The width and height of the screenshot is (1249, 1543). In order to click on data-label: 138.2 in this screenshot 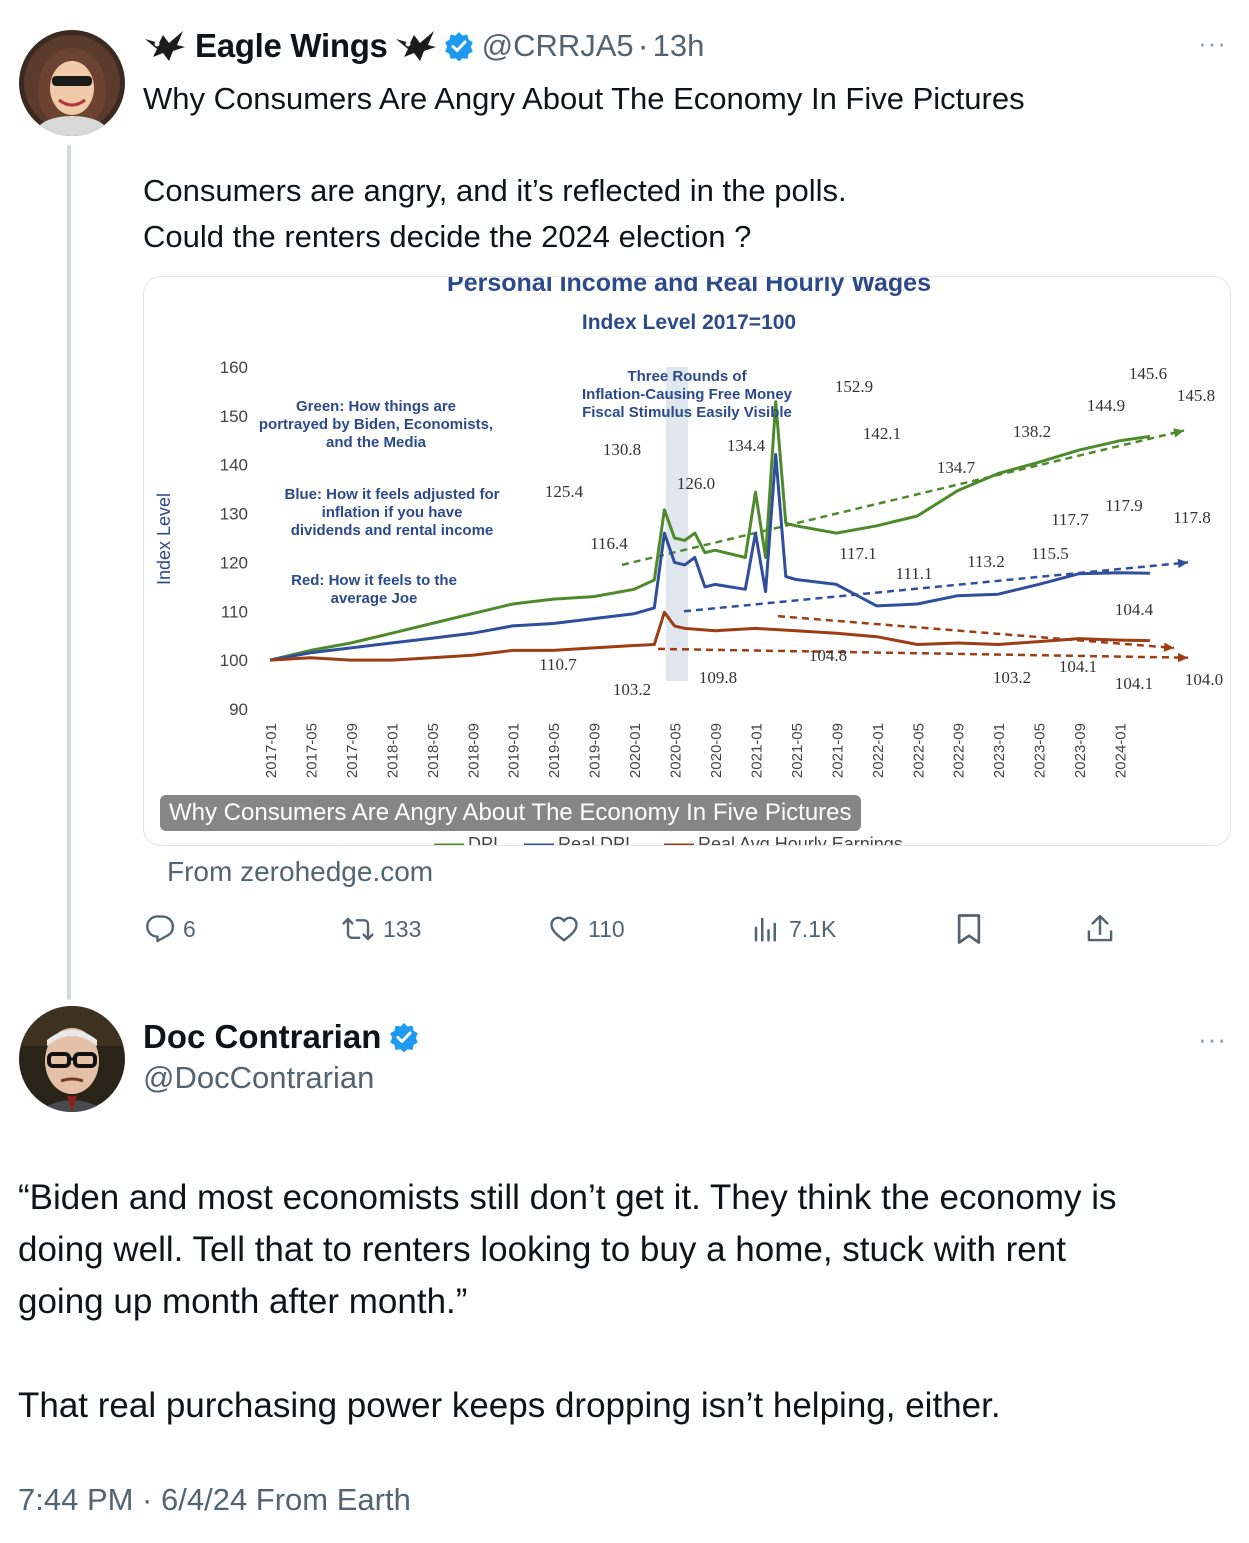, I will do `click(1032, 431)`.